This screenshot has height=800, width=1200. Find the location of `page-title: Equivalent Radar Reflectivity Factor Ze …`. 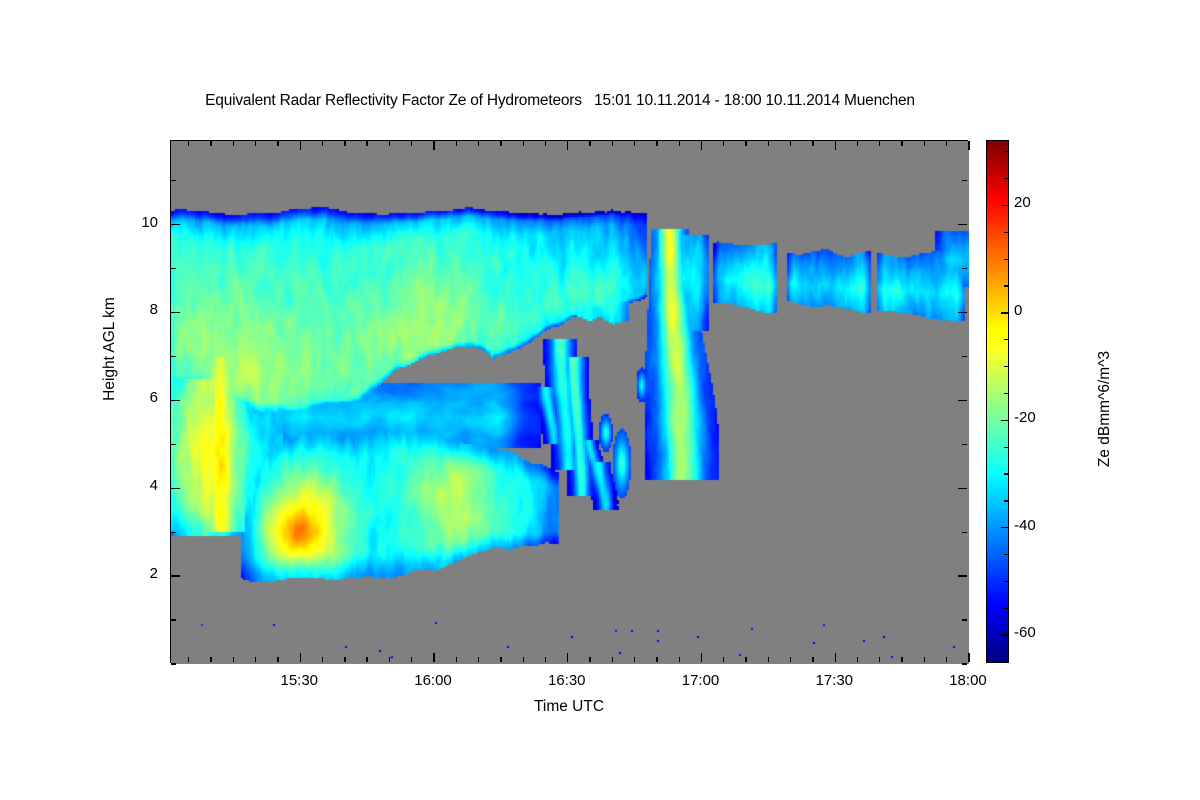

page-title: Equivalent Radar Reflectivity Factor Ze … is located at coordinates (560, 100).